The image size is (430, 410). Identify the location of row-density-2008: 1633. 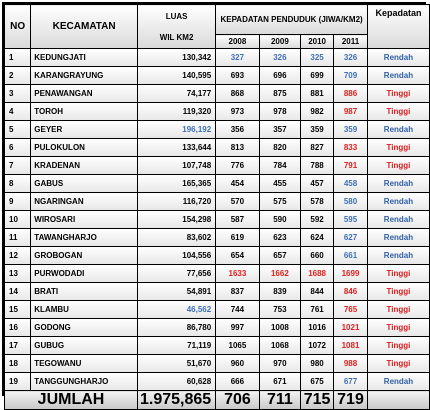
(237, 273).